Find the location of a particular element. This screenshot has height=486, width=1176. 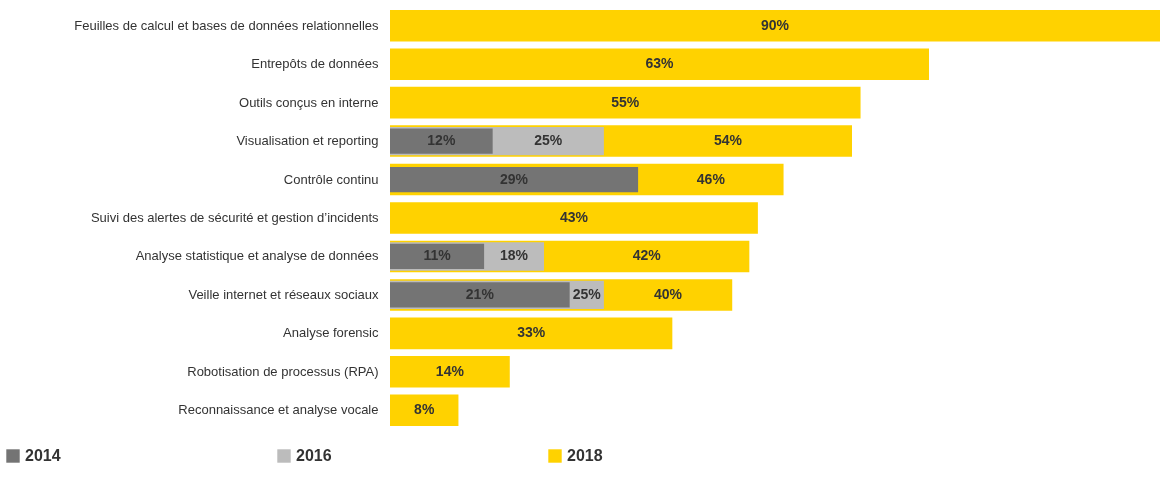

data-label: 29% is located at coordinates (514, 178).